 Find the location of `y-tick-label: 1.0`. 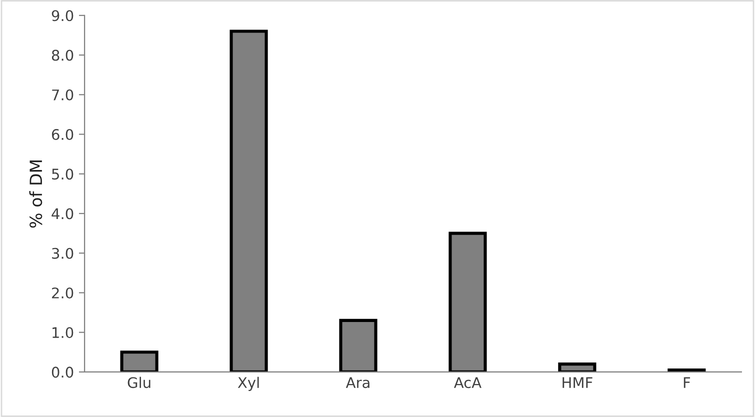

y-tick-label: 1.0 is located at coordinates (63, 332).